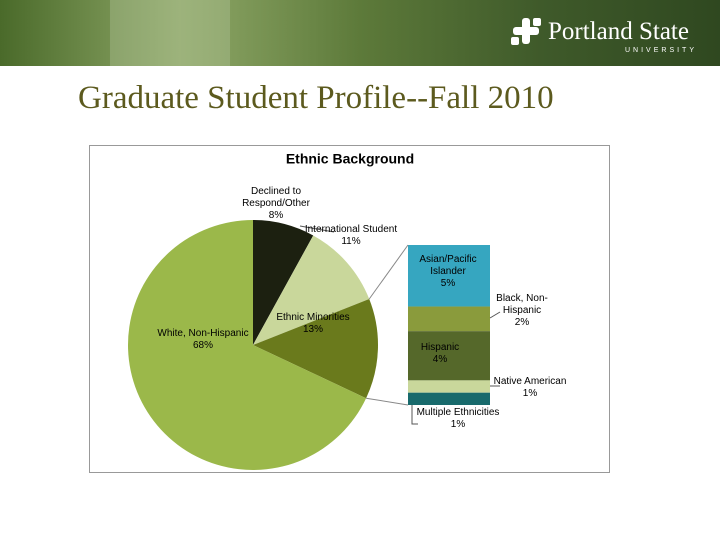  What do you see at coordinates (202, 345) in the screenshot?
I see `label-value: 68%` at bounding box center [202, 345].